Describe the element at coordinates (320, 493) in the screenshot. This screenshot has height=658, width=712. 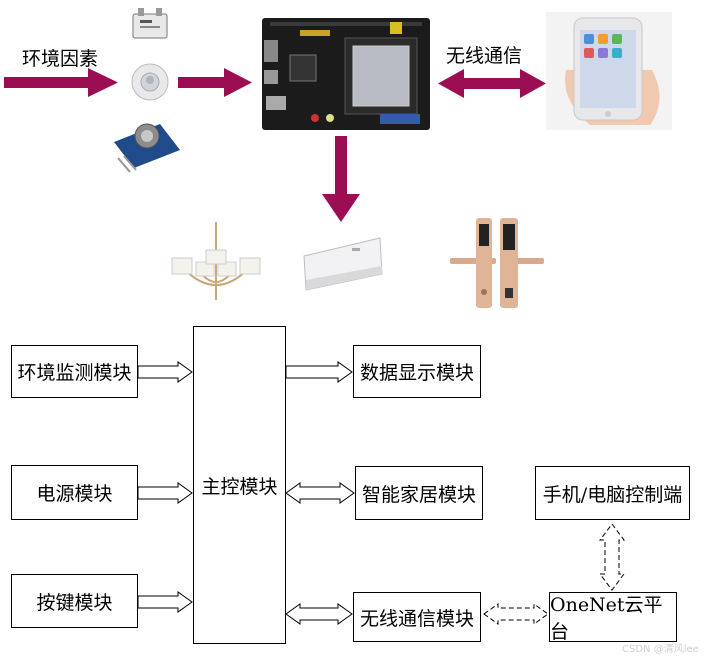
I see `main-home-double-arrow` at that location.